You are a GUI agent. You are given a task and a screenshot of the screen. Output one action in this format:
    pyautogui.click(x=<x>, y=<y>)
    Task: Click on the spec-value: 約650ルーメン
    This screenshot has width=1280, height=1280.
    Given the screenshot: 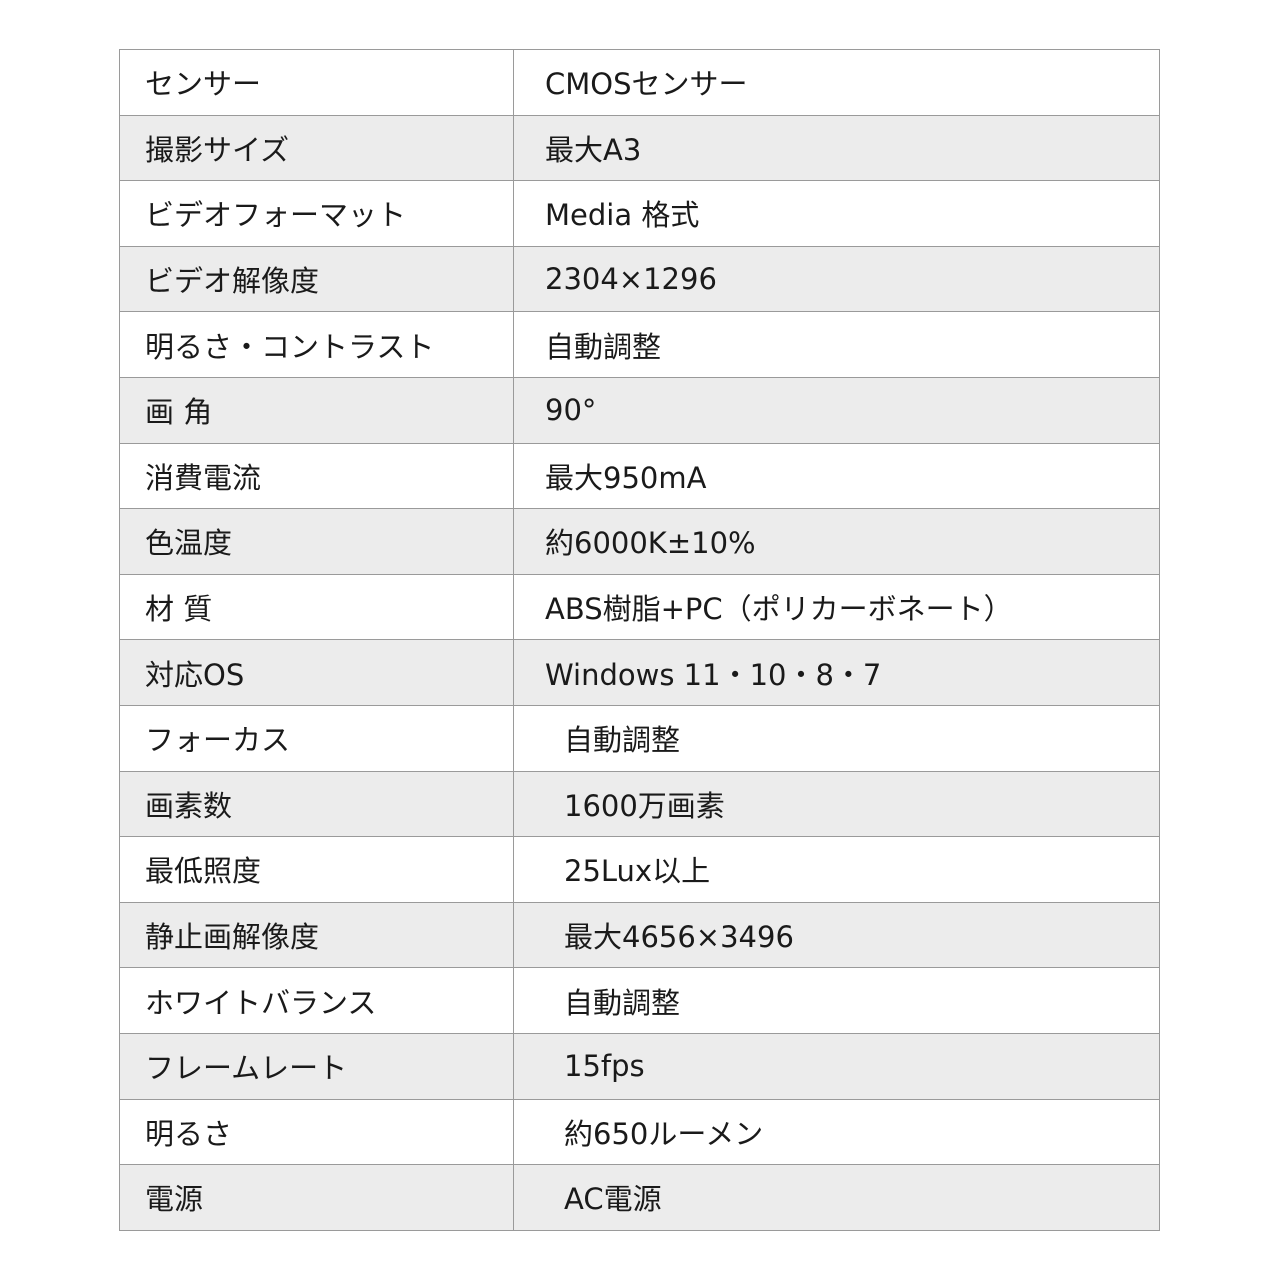 What is the action you would take?
    pyautogui.click(x=836, y=1131)
    